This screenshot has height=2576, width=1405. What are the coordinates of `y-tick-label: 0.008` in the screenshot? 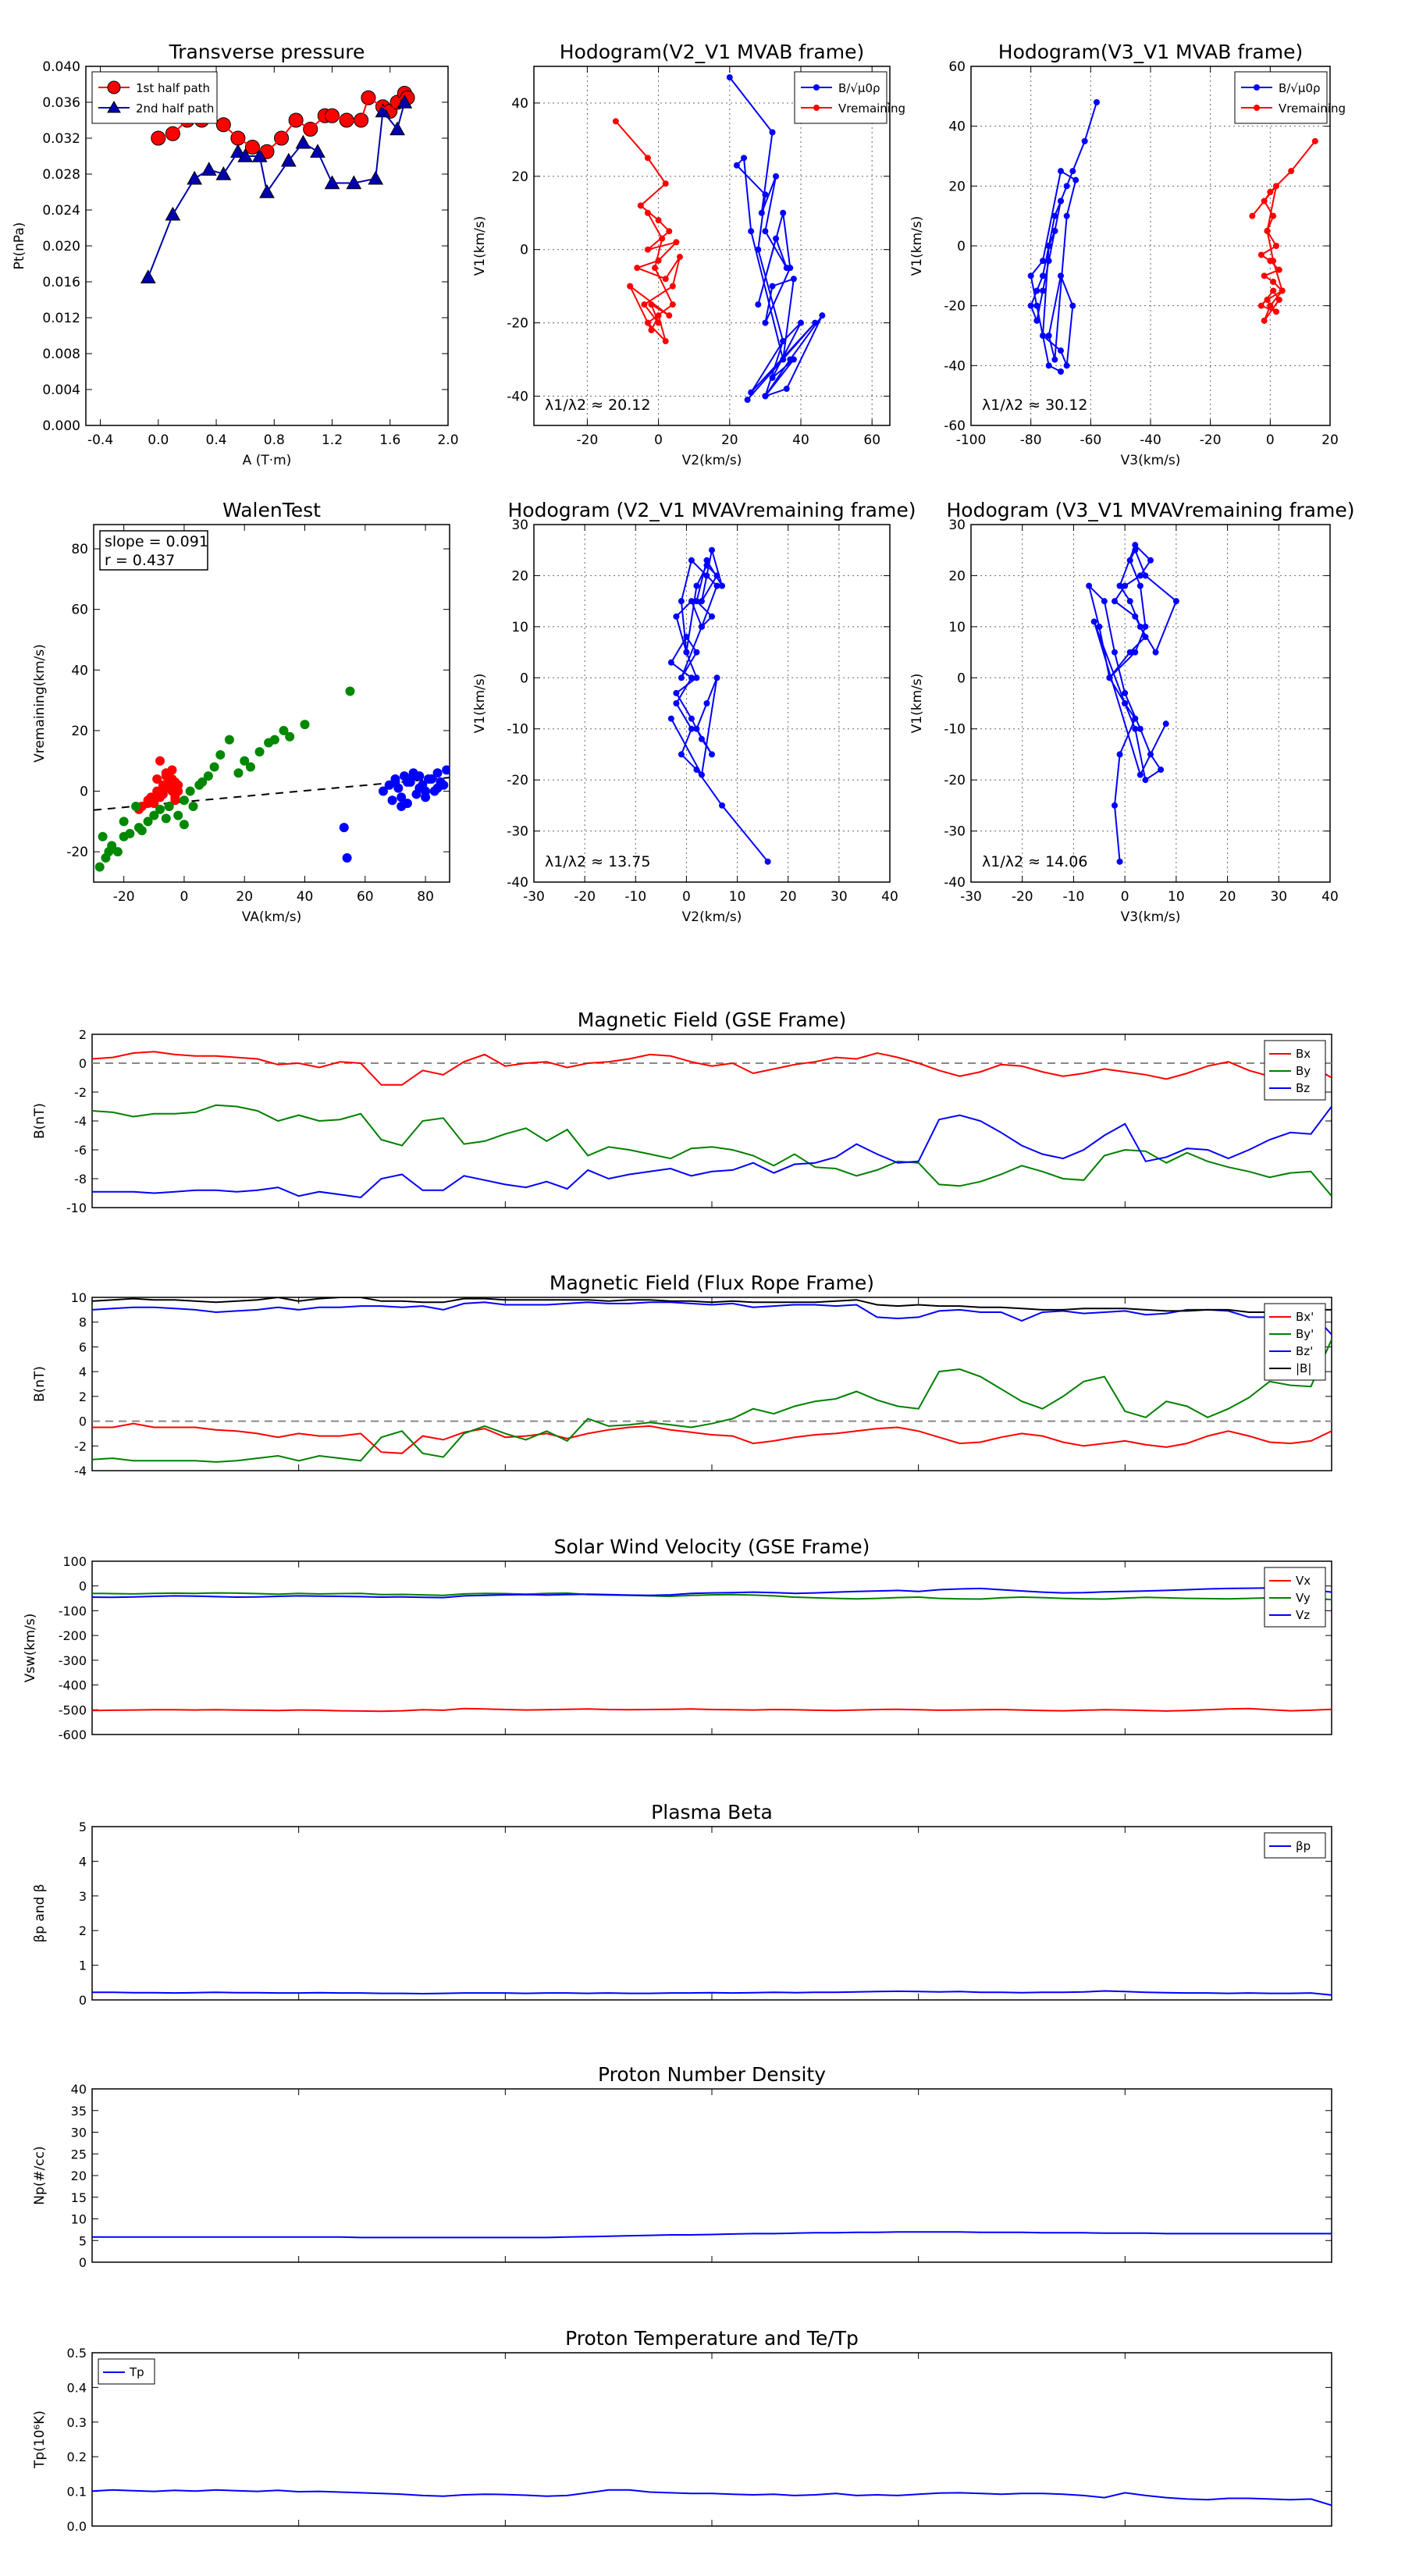 It's located at (61, 354).